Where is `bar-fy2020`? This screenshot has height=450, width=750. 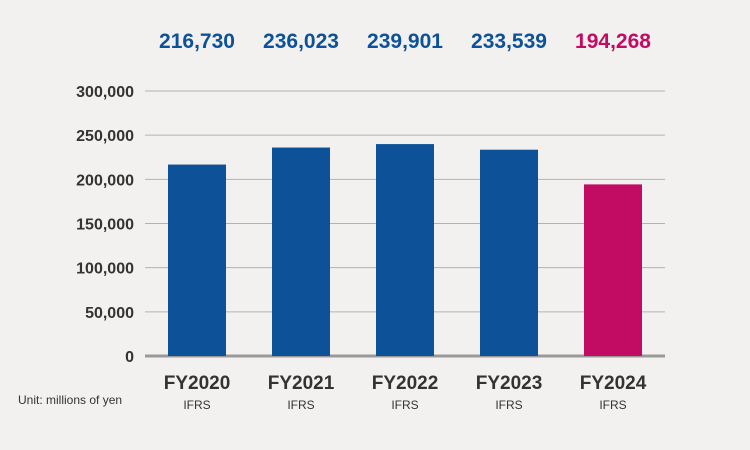
bar-fy2020 is located at coordinates (197, 260).